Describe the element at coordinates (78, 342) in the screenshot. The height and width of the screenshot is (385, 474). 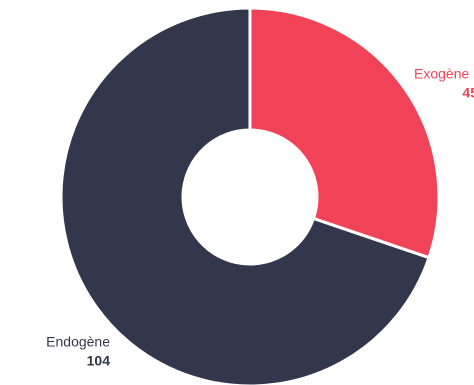
I see `slice-label: Endogène` at that location.